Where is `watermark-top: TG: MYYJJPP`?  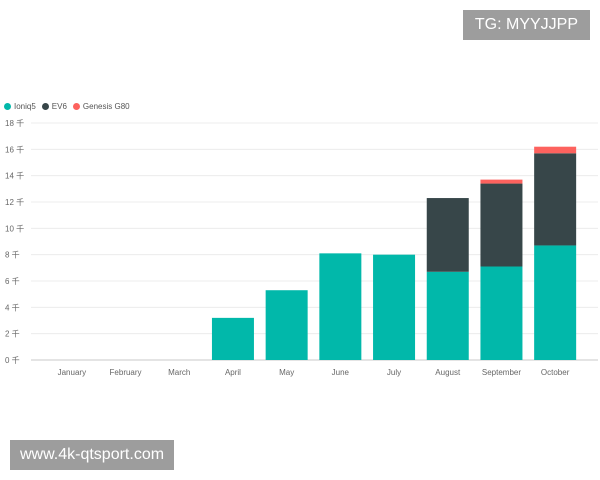 watermark-top: TG: MYYJJPP is located at coordinates (526, 25).